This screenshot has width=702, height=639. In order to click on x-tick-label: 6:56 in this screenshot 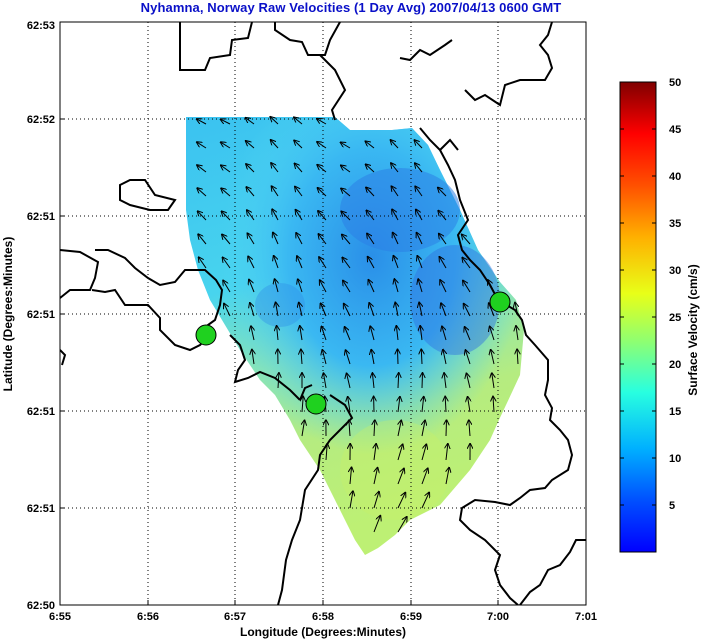, I will do `click(148, 617)`.